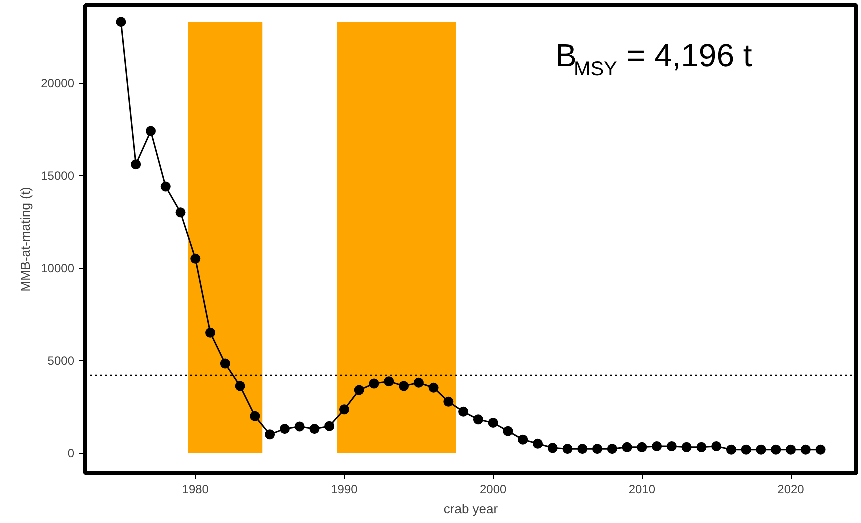 The image size is (861, 523). What do you see at coordinates (58, 269) in the screenshot?
I see `y-tick-label: 10000` at bounding box center [58, 269].